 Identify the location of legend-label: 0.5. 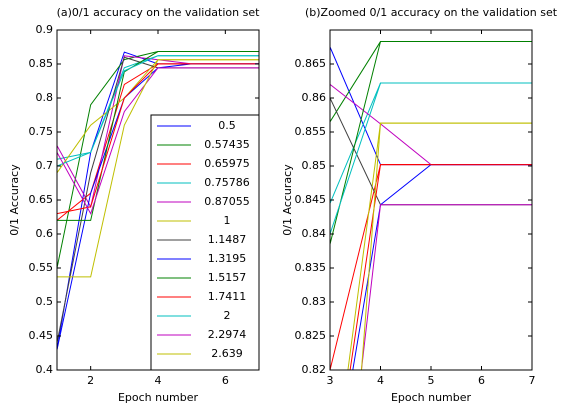
(227, 125).